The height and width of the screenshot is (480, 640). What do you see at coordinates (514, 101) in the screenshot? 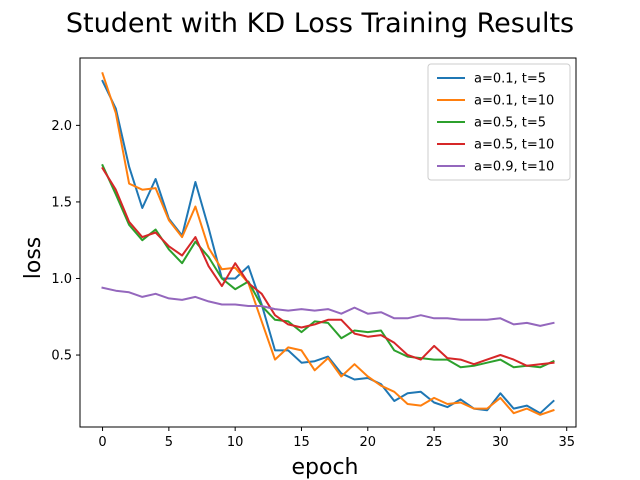
I see `legend-label-2: a=0.1, t=10` at bounding box center [514, 101].